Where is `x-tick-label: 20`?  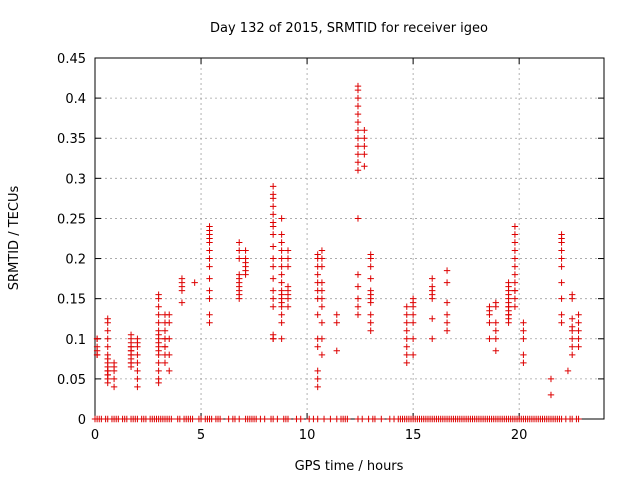
x-tick-label: 20 is located at coordinates (519, 435).